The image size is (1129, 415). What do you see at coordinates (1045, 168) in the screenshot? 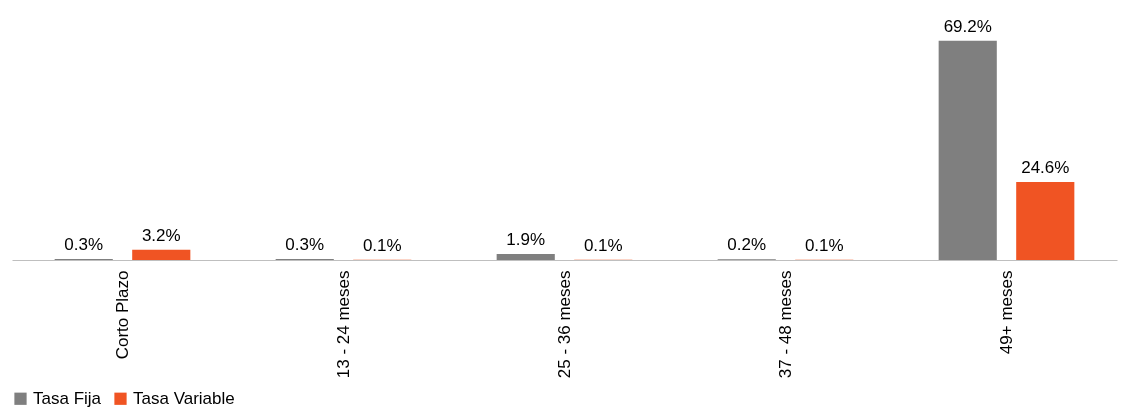
I see `data-label: 24.6%` at bounding box center [1045, 168].